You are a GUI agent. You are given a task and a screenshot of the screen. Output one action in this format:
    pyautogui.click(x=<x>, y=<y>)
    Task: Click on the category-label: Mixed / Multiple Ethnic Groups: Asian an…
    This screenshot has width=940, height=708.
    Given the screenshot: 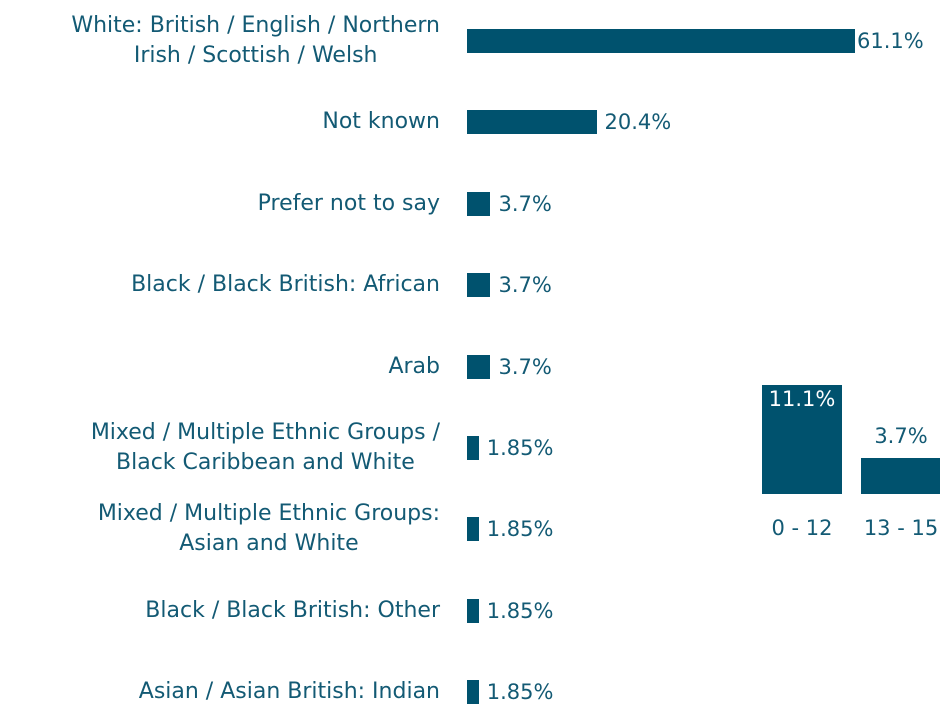 What is the action you would take?
    pyautogui.click(x=268, y=529)
    